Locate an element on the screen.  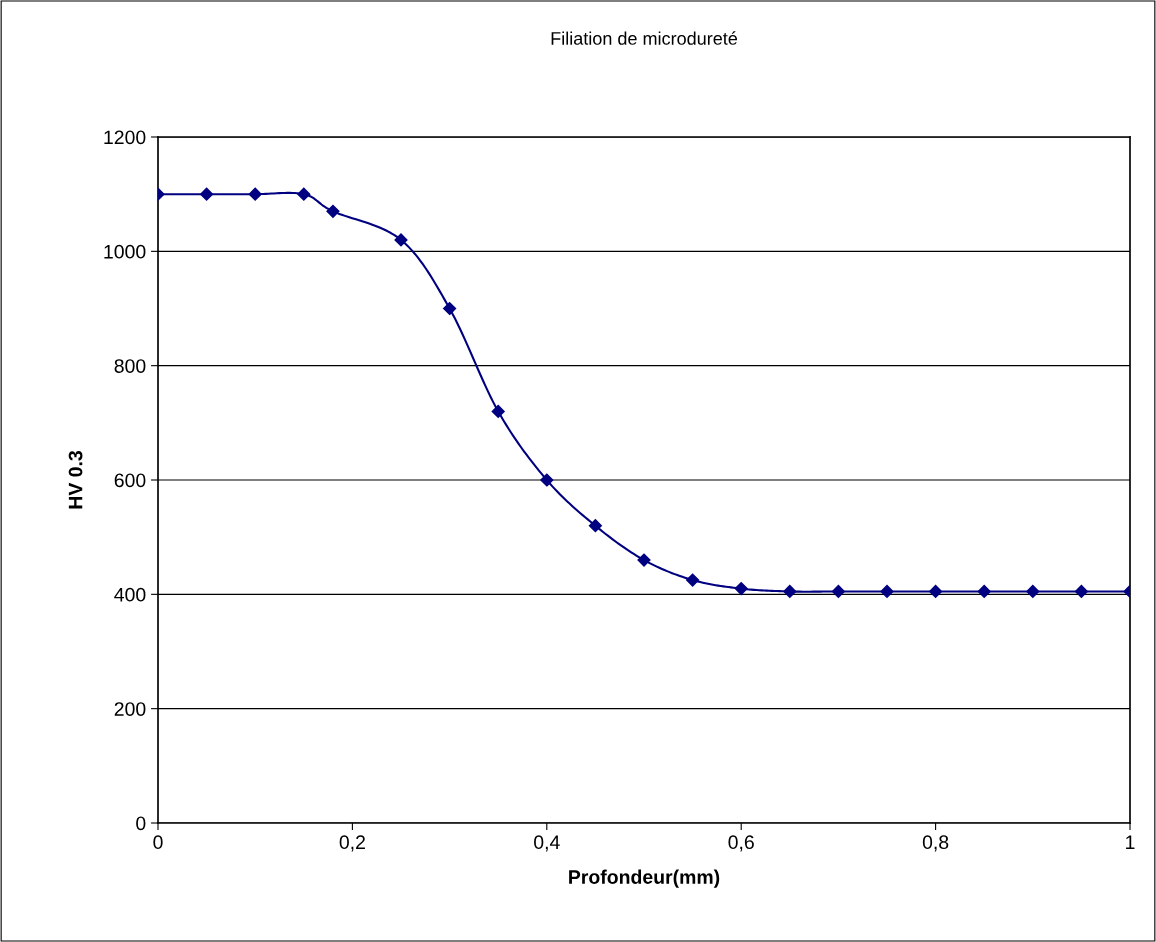
y-tick-label: 1200 is located at coordinates (125, 137).